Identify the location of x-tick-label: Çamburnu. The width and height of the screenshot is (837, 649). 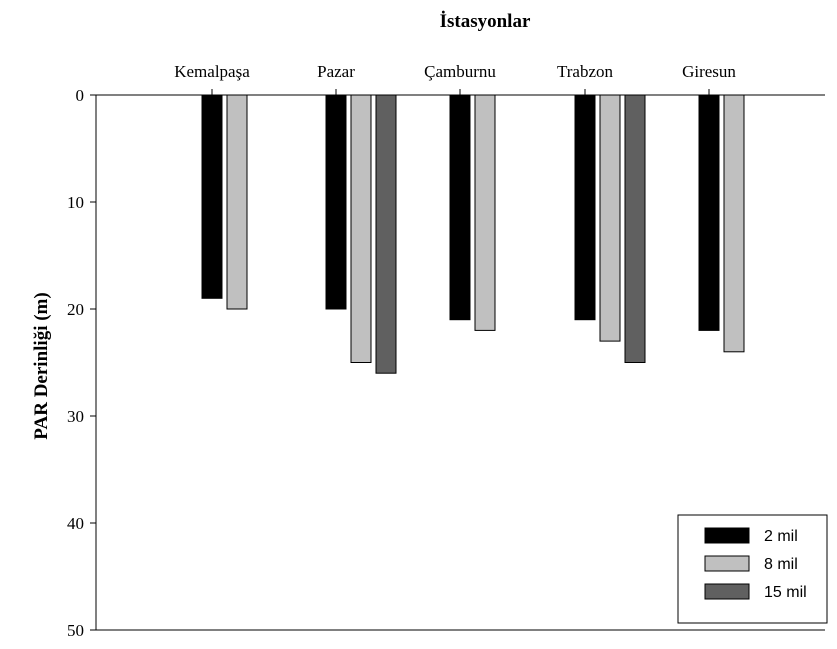
(460, 71).